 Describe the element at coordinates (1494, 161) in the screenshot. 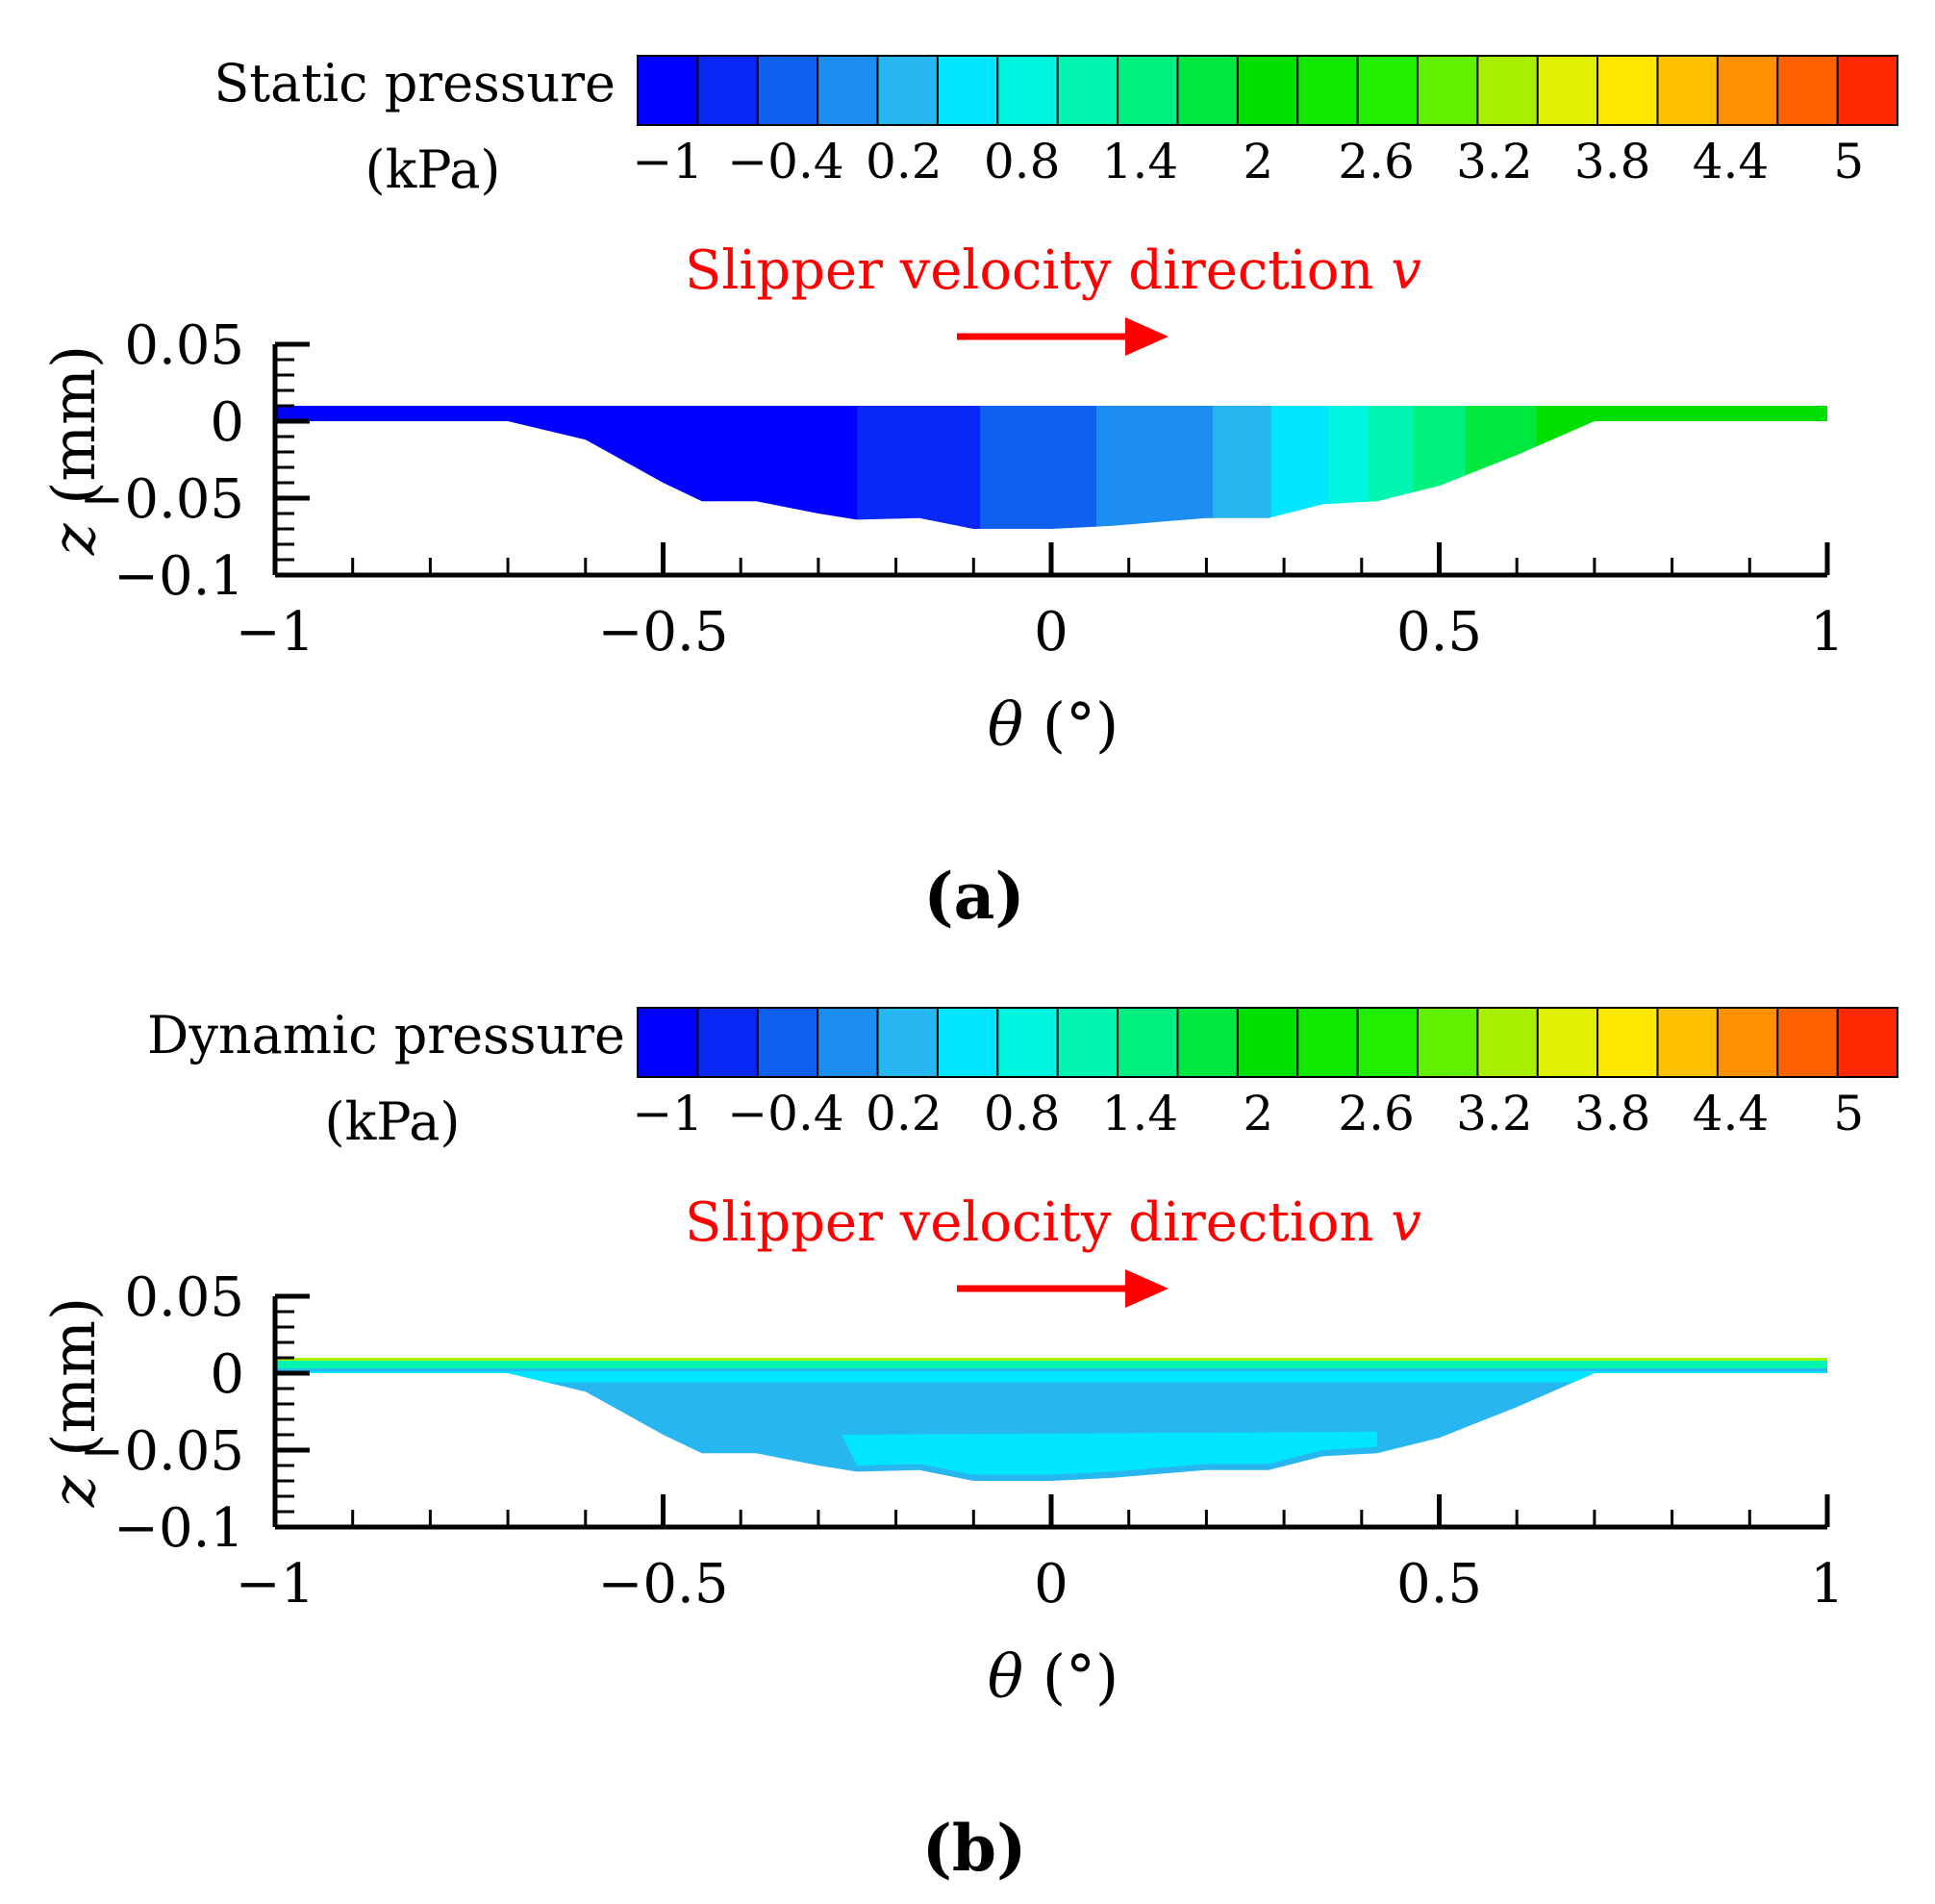

I see `colorbar-tick-label: 3.2` at that location.